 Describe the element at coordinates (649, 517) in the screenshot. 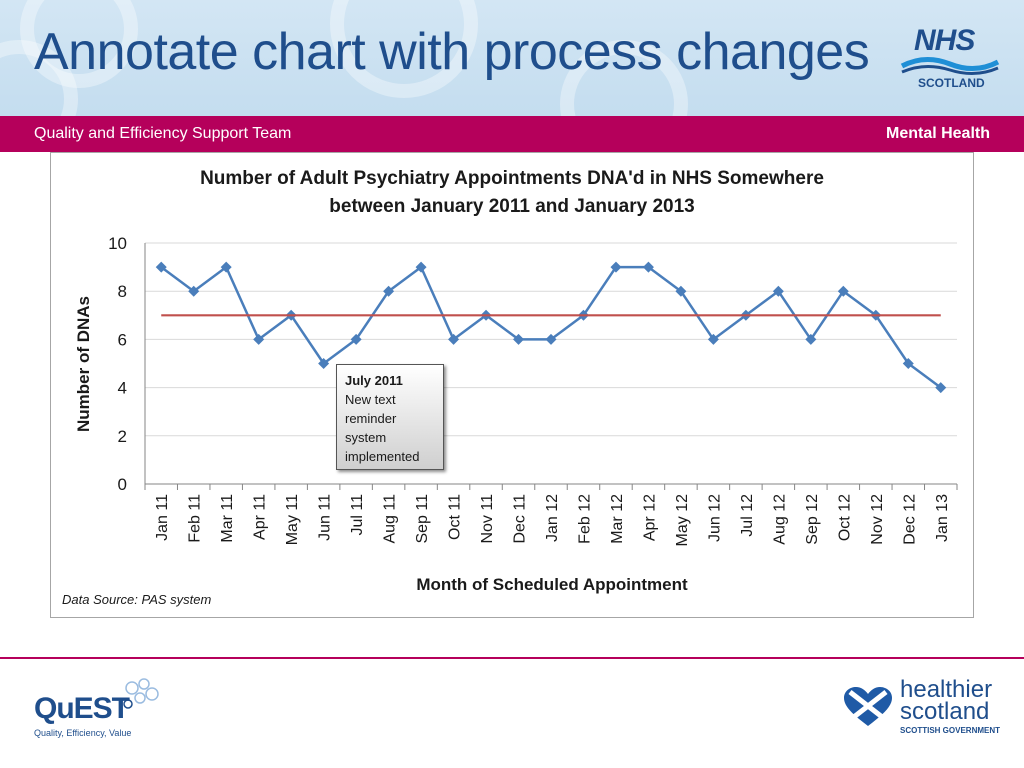

I see `x-tick-label: Apr 12` at that location.